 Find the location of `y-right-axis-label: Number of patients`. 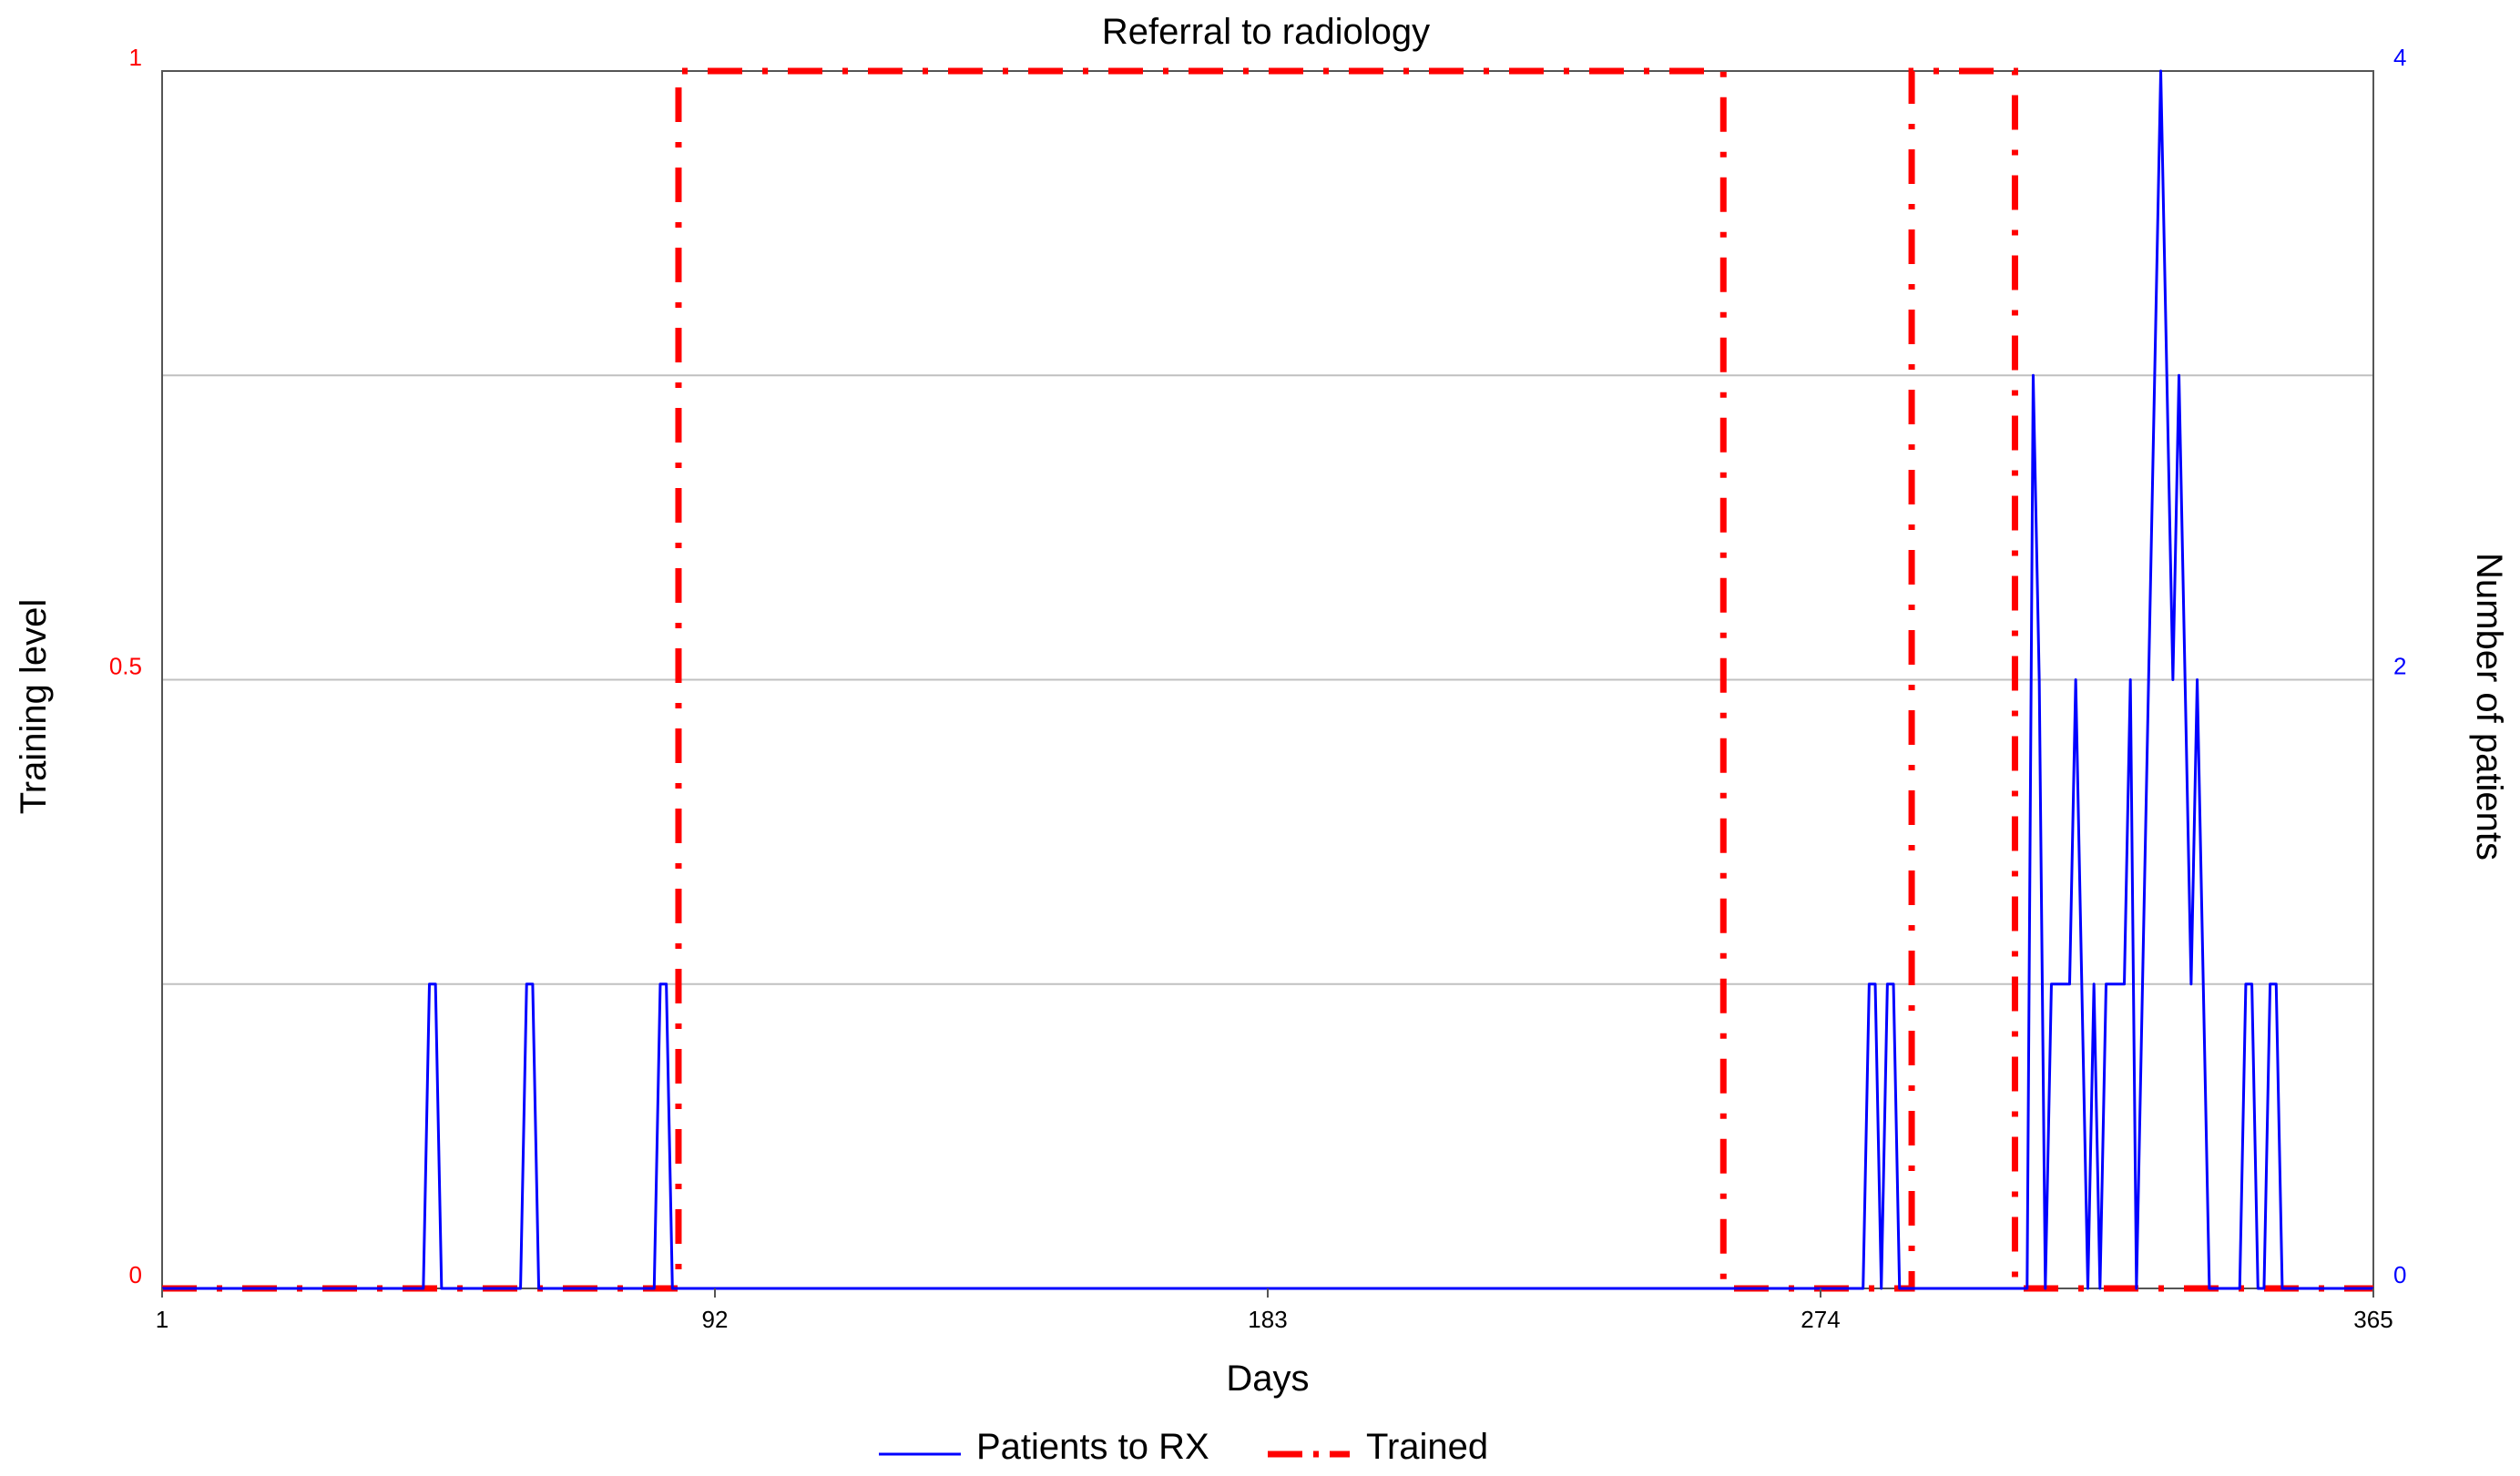

y-right-axis-label: Number of patients is located at coordinates (2489, 707).